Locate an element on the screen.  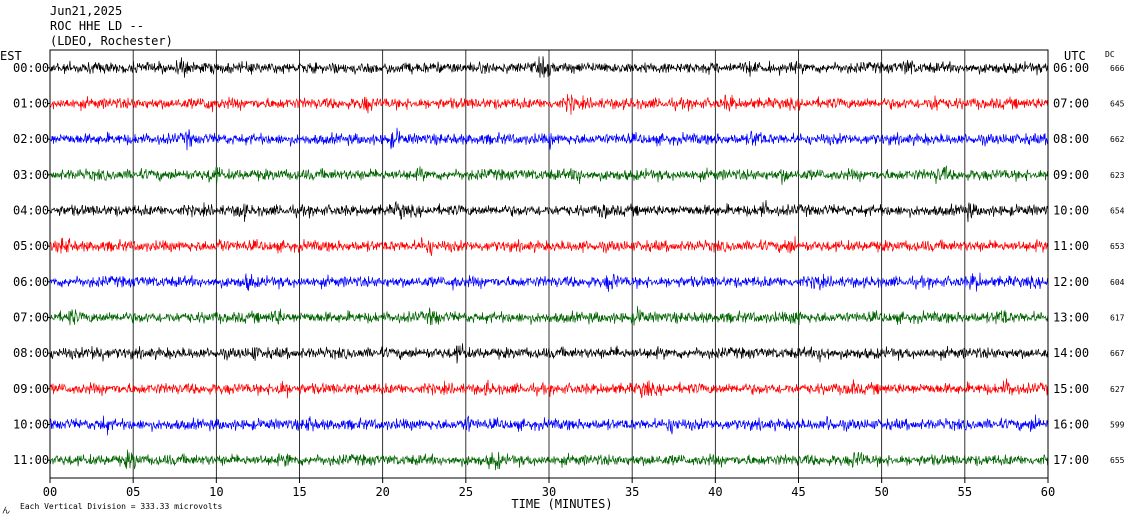
est-row-label: 11:00 is located at coordinates (31, 460).